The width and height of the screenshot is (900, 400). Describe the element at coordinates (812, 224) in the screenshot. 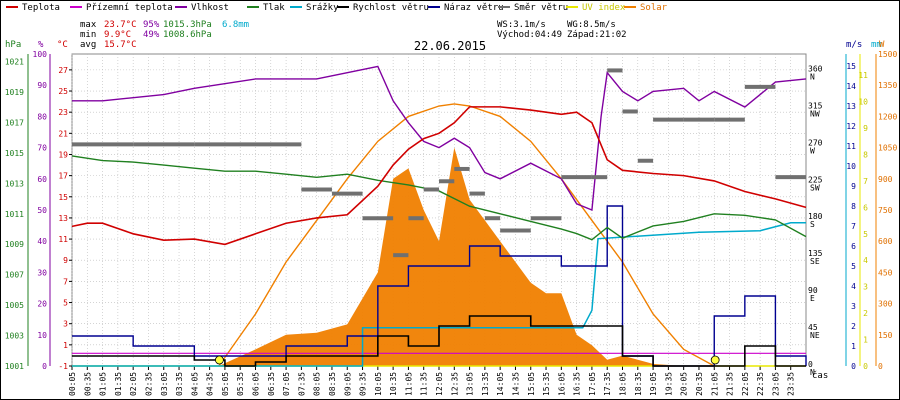

I see `direction-label: S` at that location.